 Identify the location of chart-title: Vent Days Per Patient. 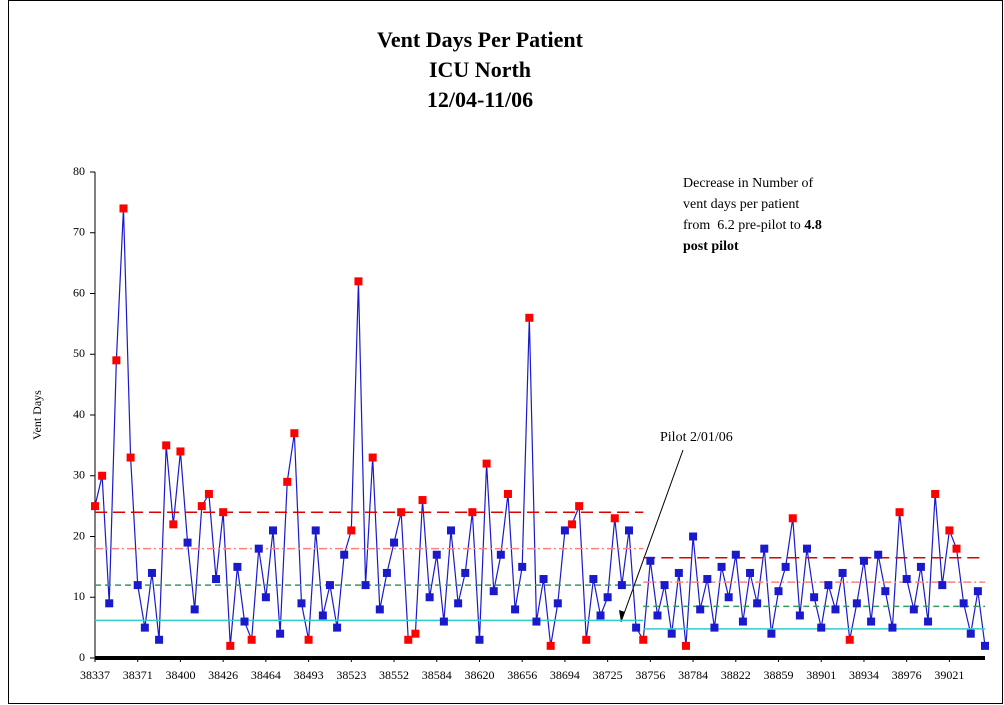
(480, 39).